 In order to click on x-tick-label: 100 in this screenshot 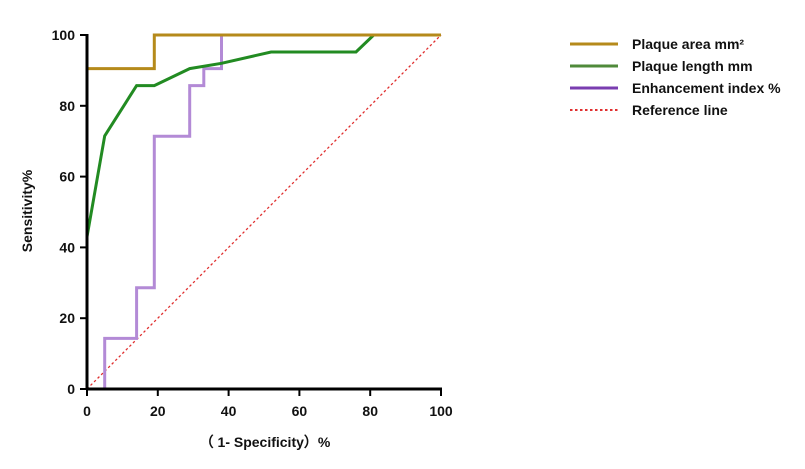, I will do `click(441, 411)`.